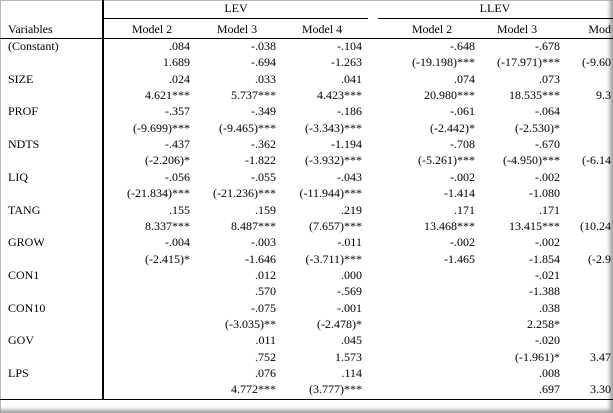  I want to click on cell: -.104, so click(349, 46).